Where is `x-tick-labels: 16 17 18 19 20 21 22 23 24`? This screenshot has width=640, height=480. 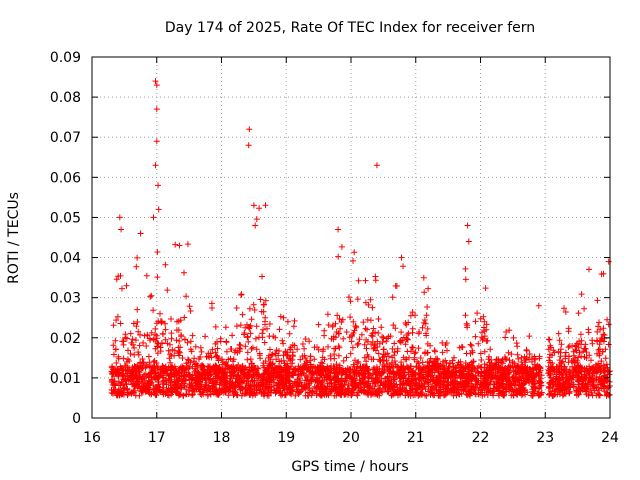
x-tick-labels: 16 17 18 19 20 21 22 23 24 is located at coordinates (351, 438).